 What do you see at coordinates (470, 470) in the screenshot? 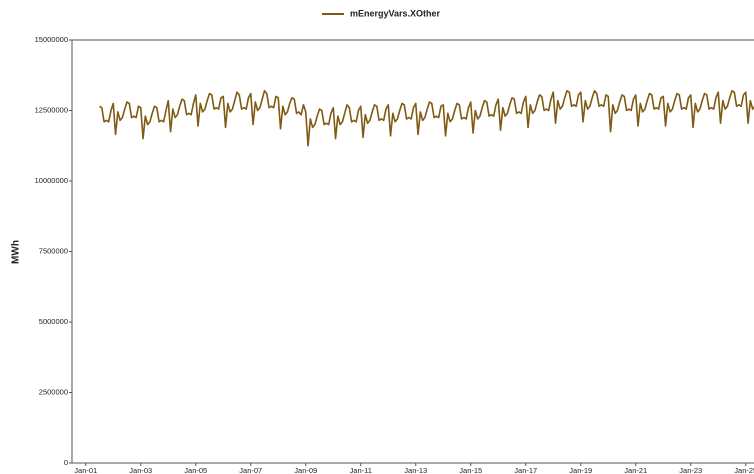
I see `x-tick-label: Jan-15` at bounding box center [470, 470].